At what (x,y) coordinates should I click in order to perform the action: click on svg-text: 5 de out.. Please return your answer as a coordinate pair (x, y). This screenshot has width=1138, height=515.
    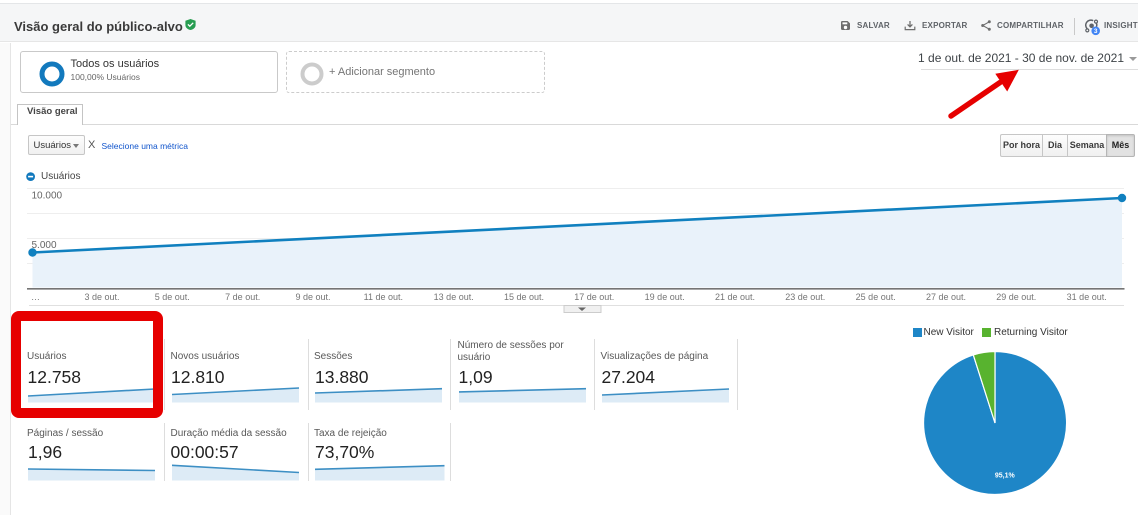
    Looking at the image, I should click on (172, 297).